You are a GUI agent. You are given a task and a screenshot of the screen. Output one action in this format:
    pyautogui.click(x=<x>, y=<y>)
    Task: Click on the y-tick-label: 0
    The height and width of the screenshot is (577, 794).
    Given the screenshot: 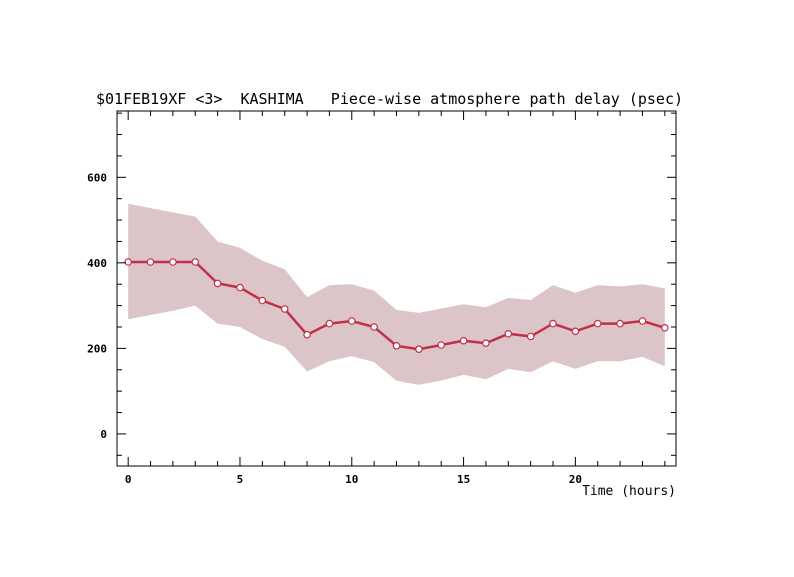 What is the action you would take?
    pyautogui.click(x=103, y=434)
    